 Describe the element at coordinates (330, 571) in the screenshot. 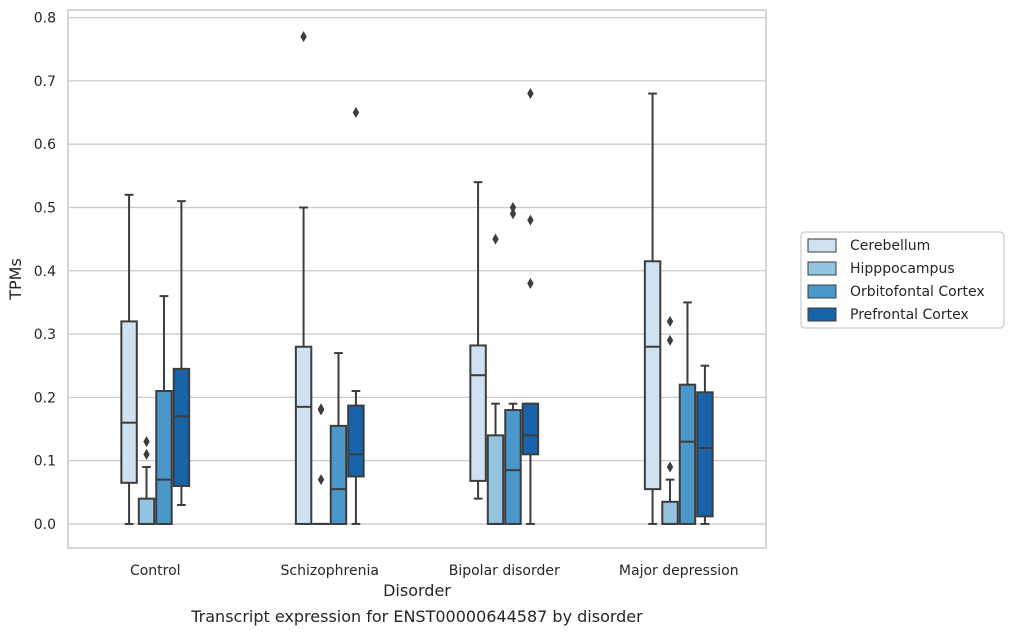

I see `x-tick-label: Schizophrenia` at that location.